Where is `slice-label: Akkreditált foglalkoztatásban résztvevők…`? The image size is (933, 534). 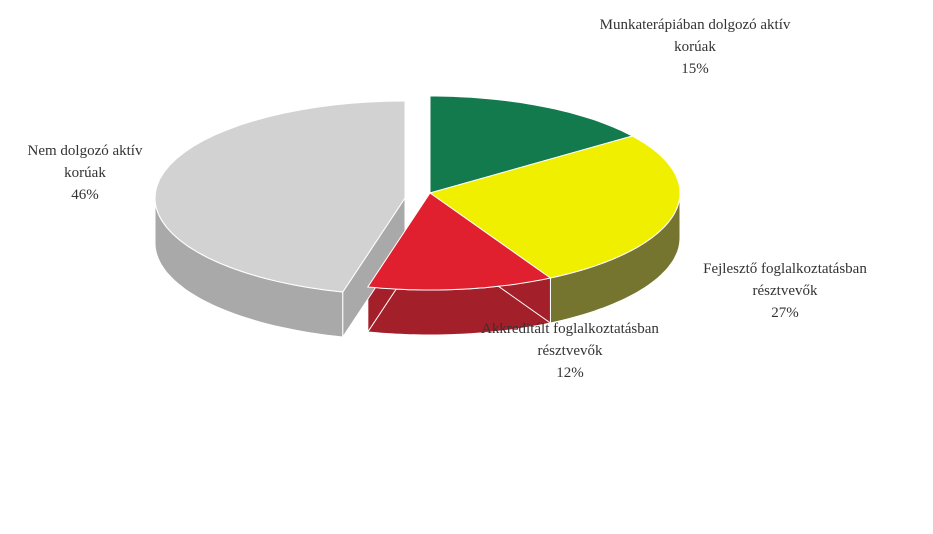
slice-label: Akkreditált foglalkoztatásban résztvevők… is located at coordinates (570, 351).